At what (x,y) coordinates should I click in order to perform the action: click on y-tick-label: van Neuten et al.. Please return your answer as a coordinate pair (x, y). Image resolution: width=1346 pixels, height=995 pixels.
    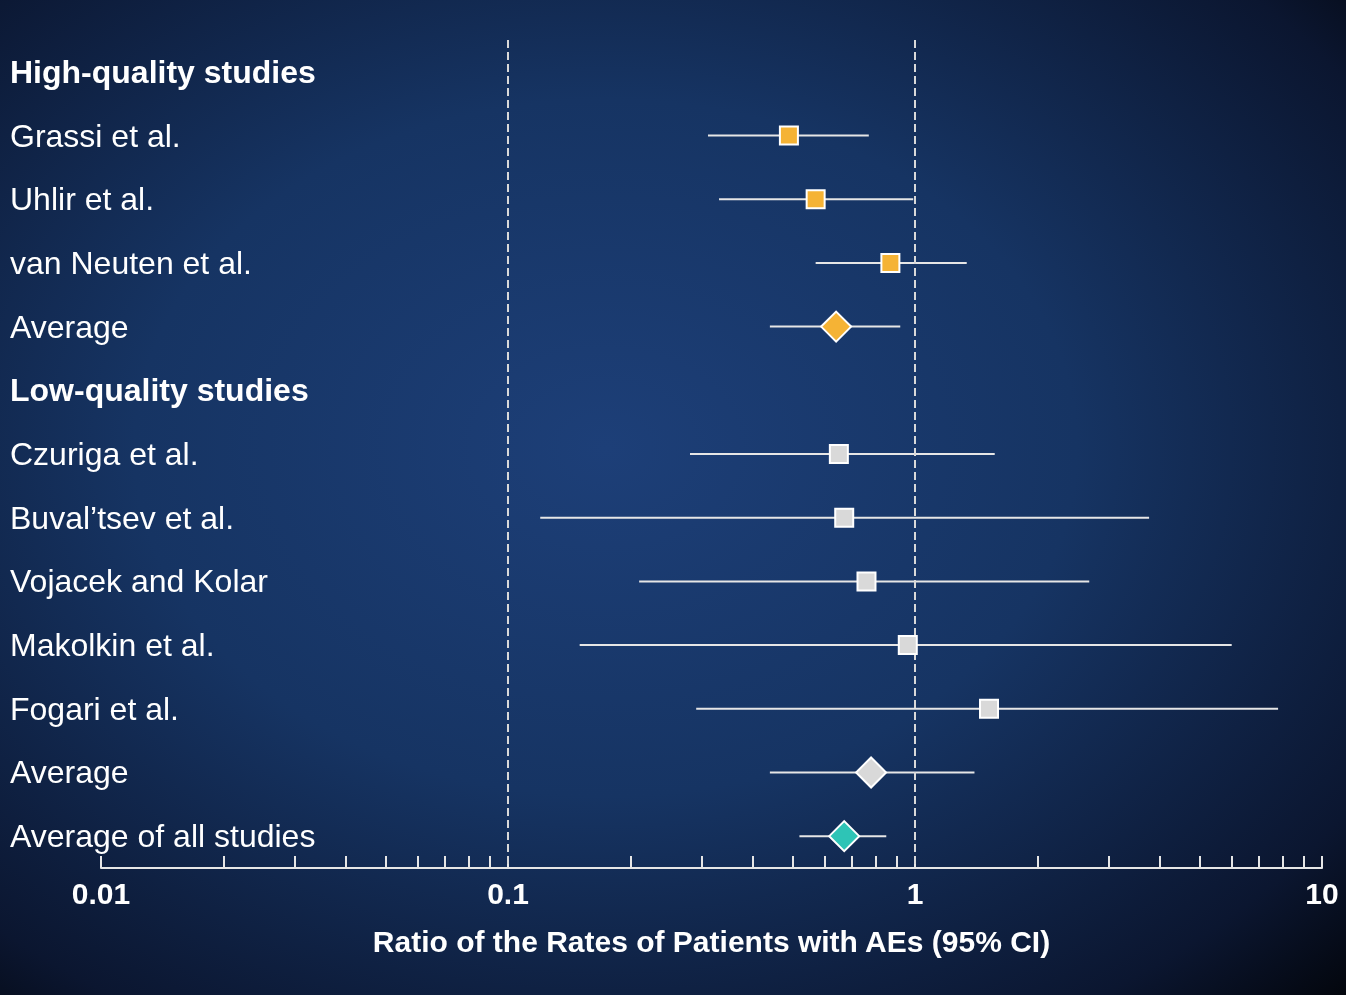
    Looking at the image, I should click on (131, 262).